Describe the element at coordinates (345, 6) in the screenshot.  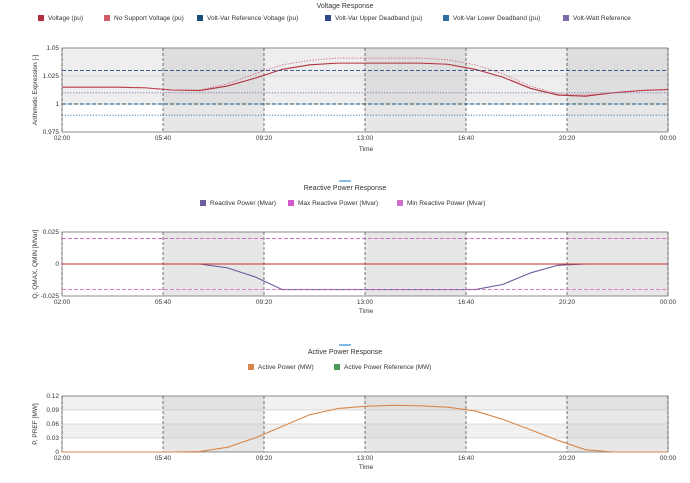
I see `chart-title: Voltage Response` at that location.